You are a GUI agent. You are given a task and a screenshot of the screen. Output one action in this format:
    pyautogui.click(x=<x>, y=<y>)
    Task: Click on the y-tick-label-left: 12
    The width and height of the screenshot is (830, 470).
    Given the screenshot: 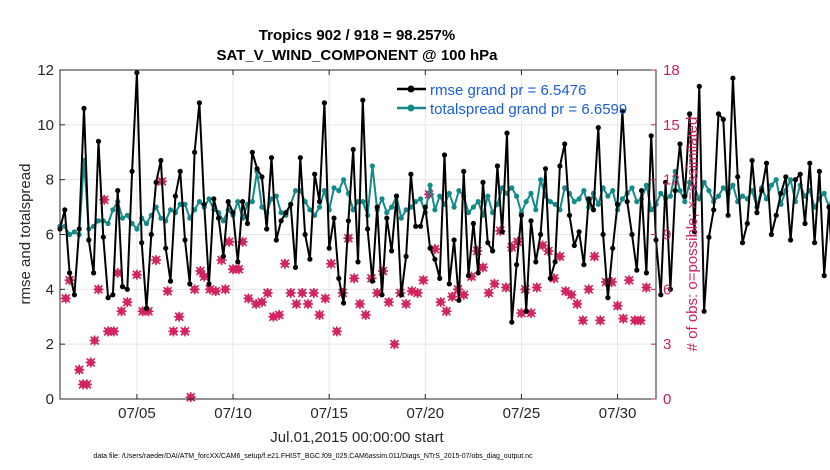 What is the action you would take?
    pyautogui.click(x=45, y=70)
    